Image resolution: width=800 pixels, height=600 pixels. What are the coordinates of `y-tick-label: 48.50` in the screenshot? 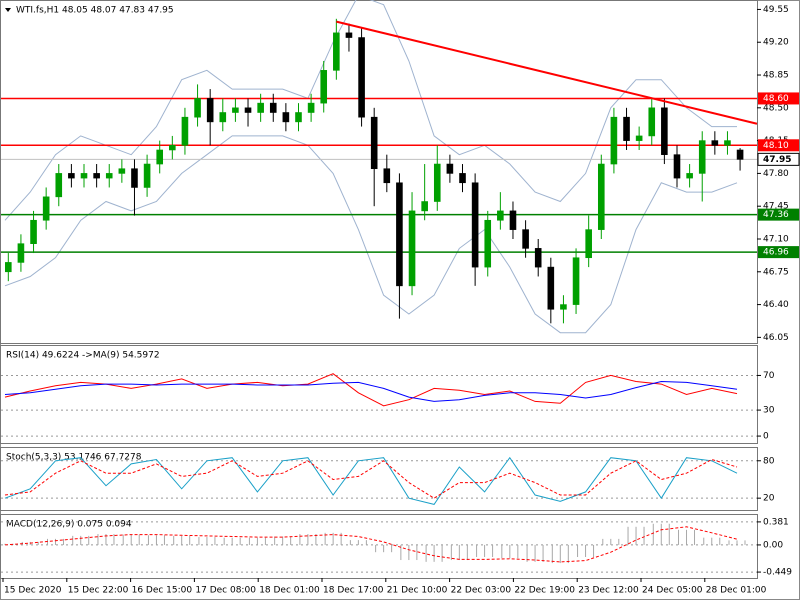 It's located at (776, 108).